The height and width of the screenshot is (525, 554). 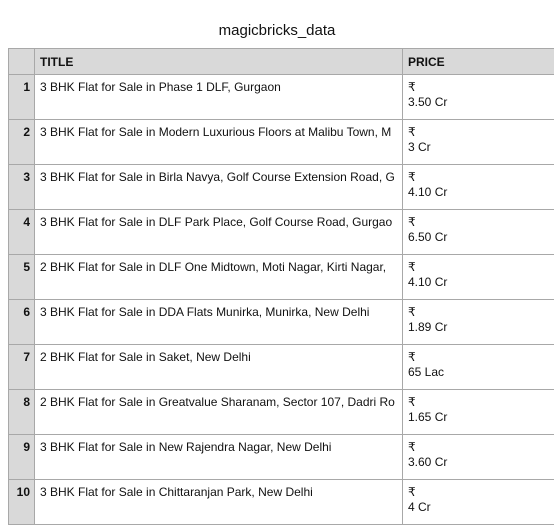 I want to click on row-number: 7, so click(x=22, y=367).